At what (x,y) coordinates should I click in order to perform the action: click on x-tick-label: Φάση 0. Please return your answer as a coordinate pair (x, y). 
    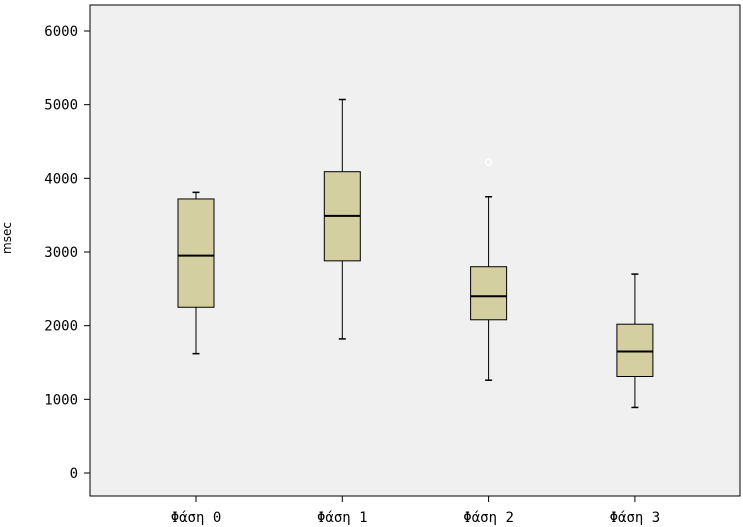
    Looking at the image, I should click on (196, 518).